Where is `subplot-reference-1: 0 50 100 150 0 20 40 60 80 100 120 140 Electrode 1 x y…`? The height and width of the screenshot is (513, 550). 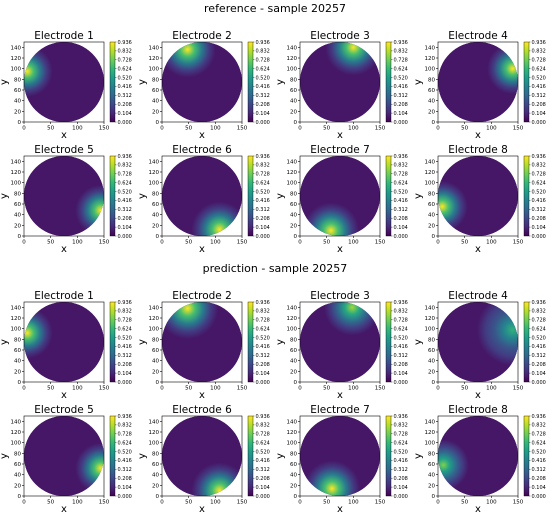
subplot-reference-1: 0 50 100 150 0 20 40 60 80 100 120 140 Electrode 1 x y… is located at coordinates (66, 85).